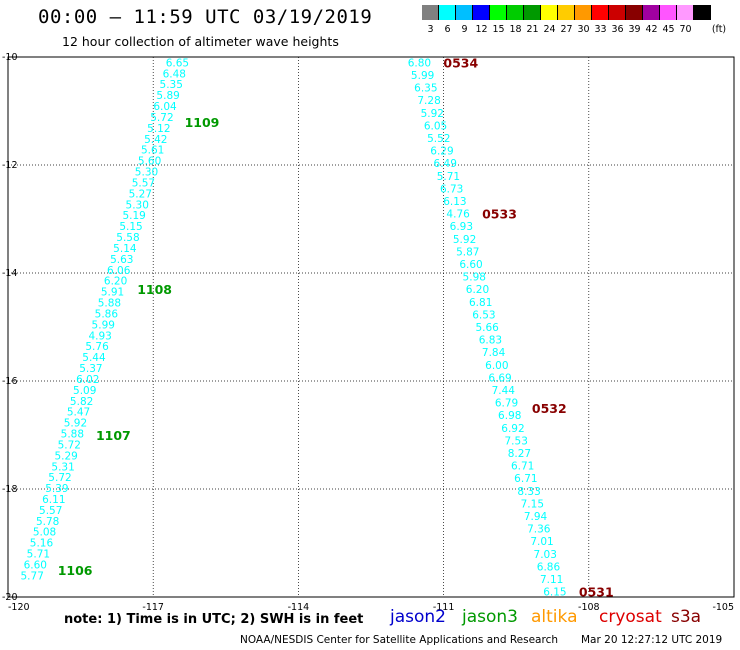  Describe the element at coordinates (532, 504) in the screenshot. I see `wave-height-label: 7.15` at that location.